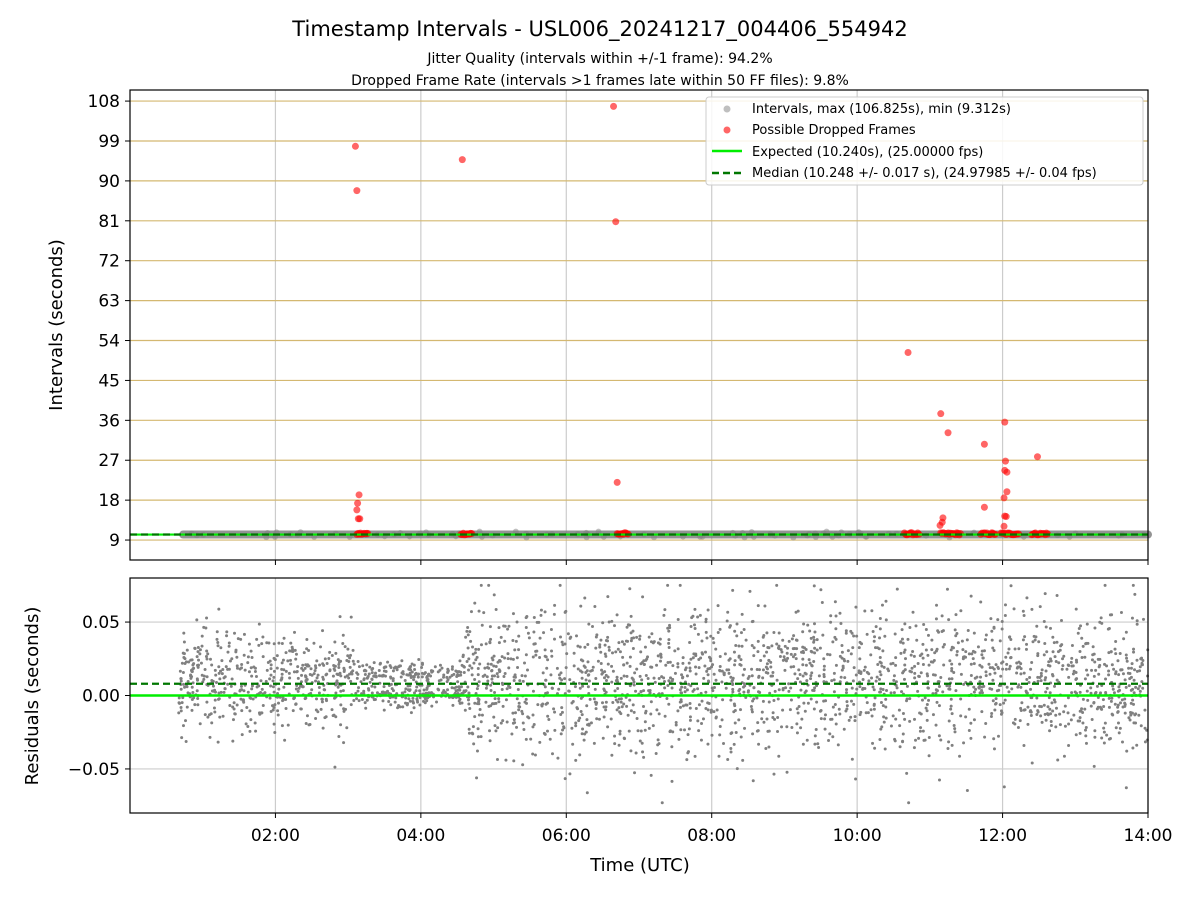 This screenshot has width=1200, height=904. I want to click on intervals-y-tick-label: 45, so click(109, 381).